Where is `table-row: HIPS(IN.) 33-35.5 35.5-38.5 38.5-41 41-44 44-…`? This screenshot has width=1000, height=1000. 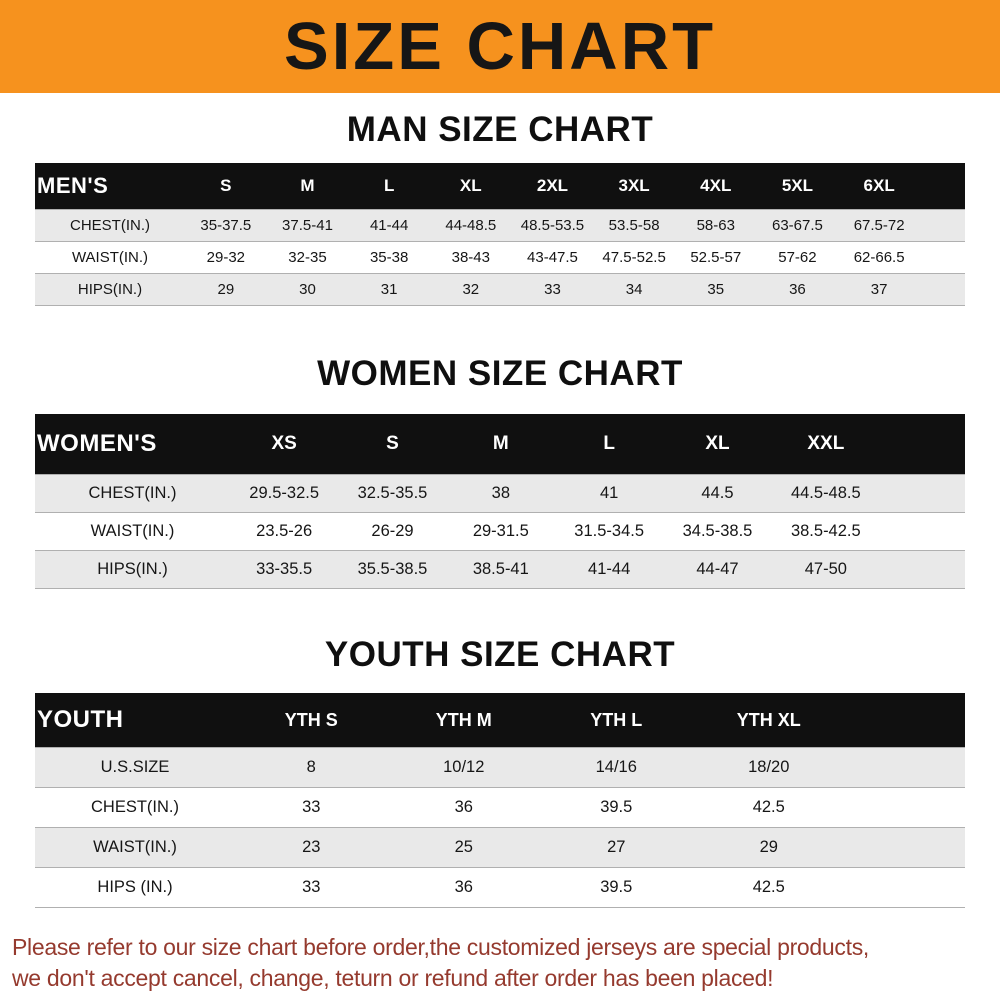
table-row: HIPS(IN.) 33-35.5 35.5-38.5 38.5-41 41-44 44-… is located at coordinates (500, 569).